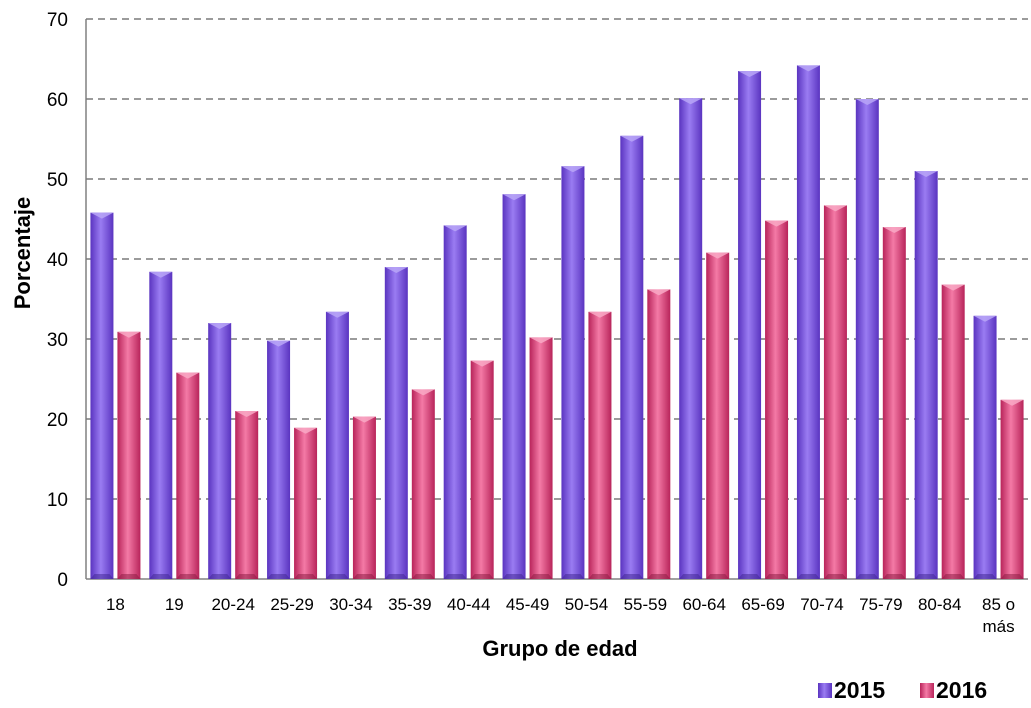  I want to click on legend-label-2015: 2015, so click(859, 690).